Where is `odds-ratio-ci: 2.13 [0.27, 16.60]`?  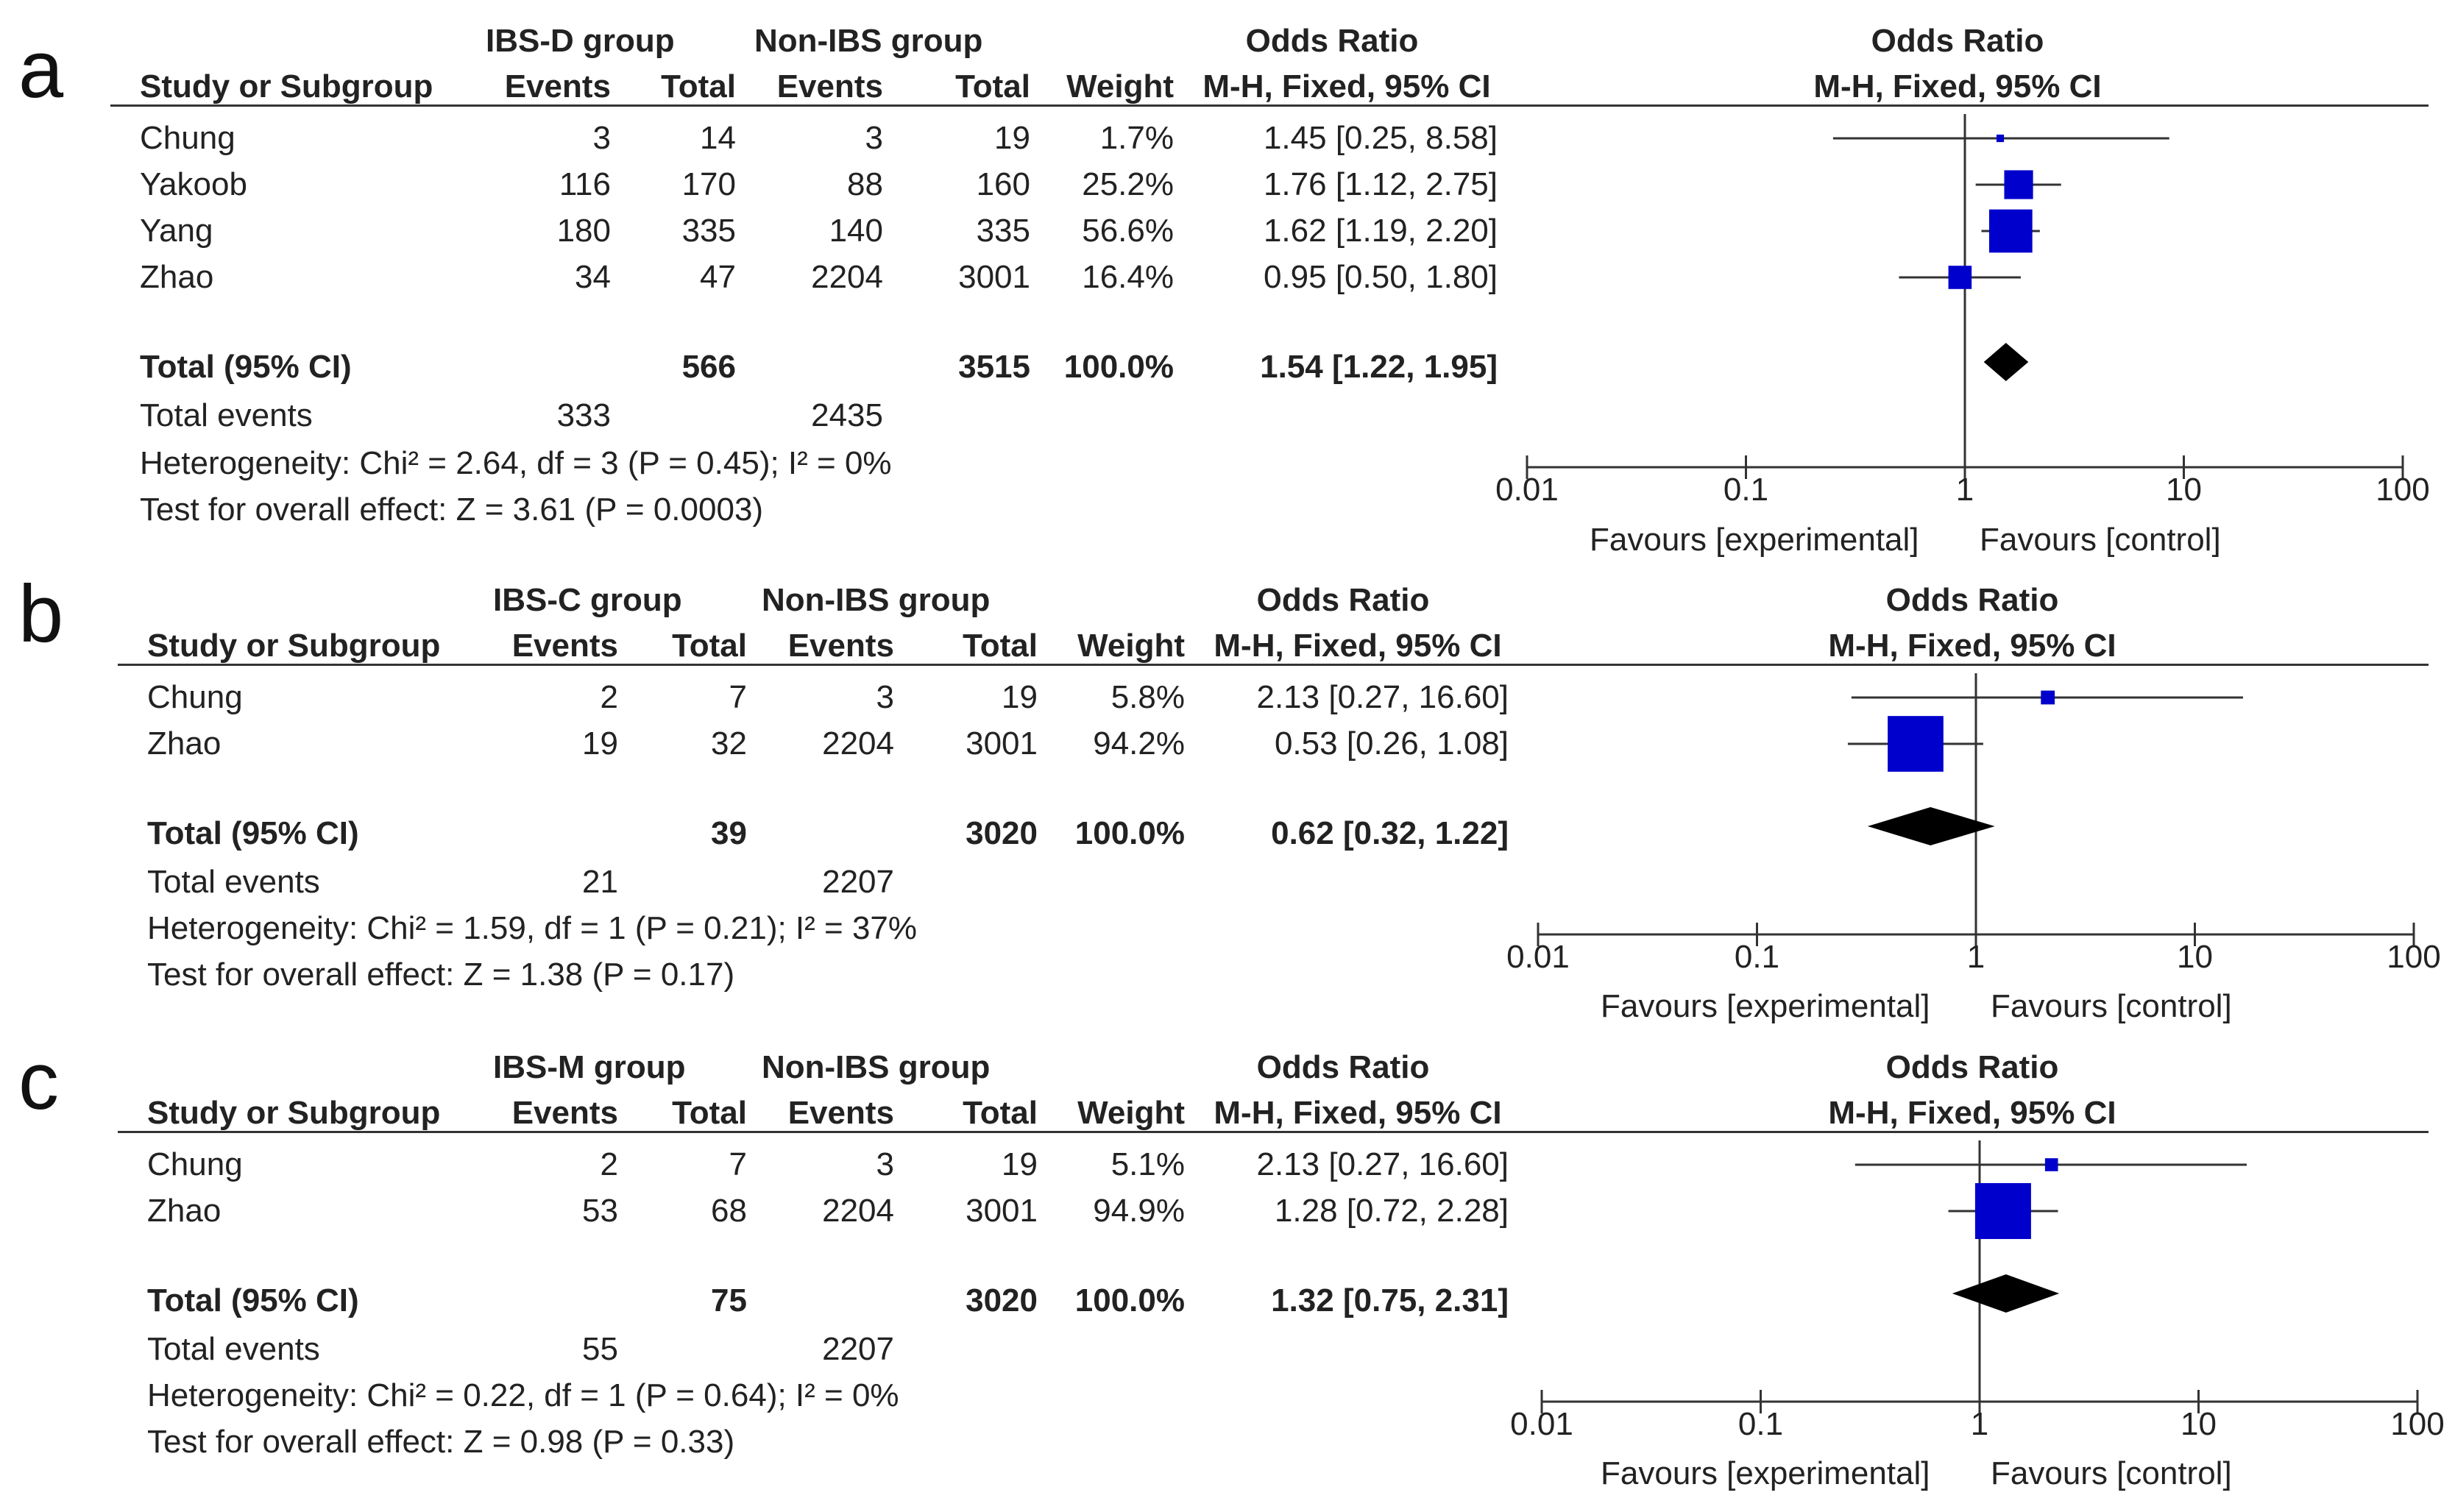
odds-ratio-ci: 2.13 [0.27, 16.60] is located at coordinates (1382, 697).